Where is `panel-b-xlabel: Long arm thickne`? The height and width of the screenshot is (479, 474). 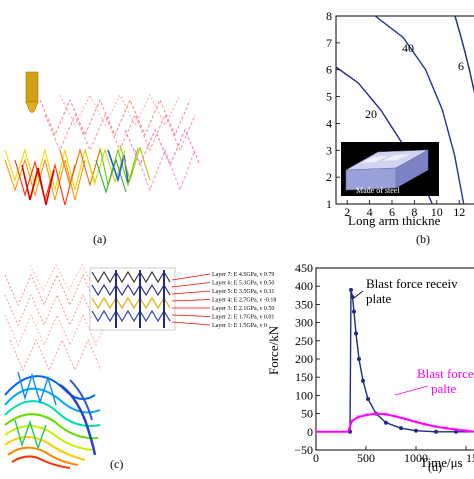 panel-b-xlabel: Long arm thickne is located at coordinates (394, 220).